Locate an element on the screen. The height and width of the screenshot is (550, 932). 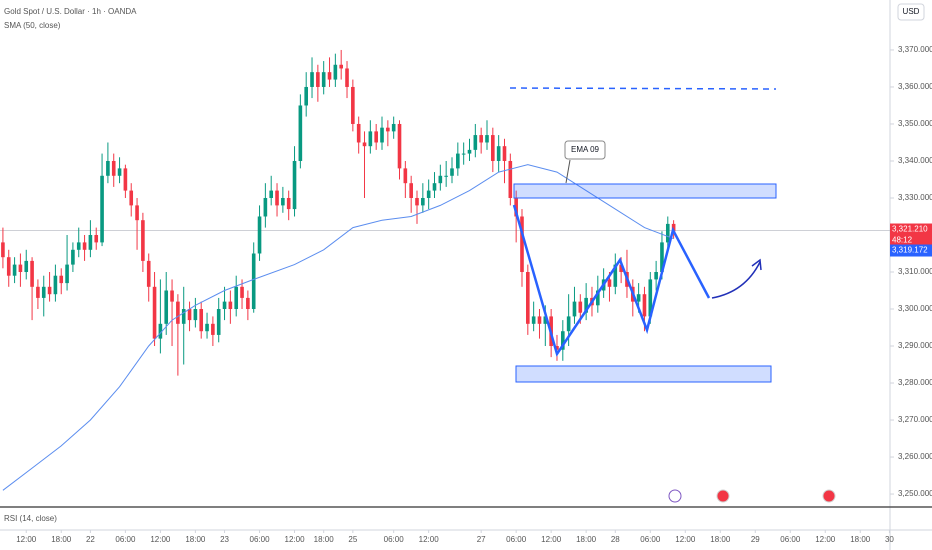
y-tick-label: 3,340.000 is located at coordinates (915, 160).